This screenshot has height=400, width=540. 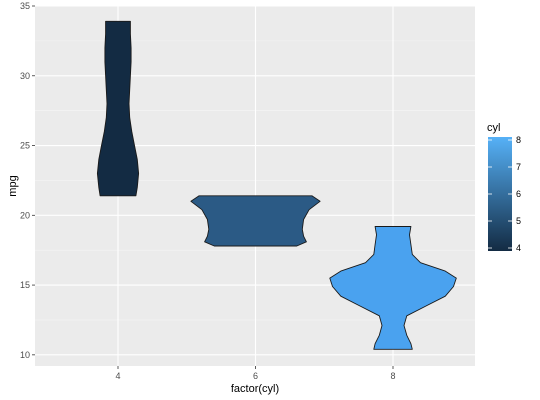 I want to click on x-axis-title: factor(cyl), so click(x=255, y=389).